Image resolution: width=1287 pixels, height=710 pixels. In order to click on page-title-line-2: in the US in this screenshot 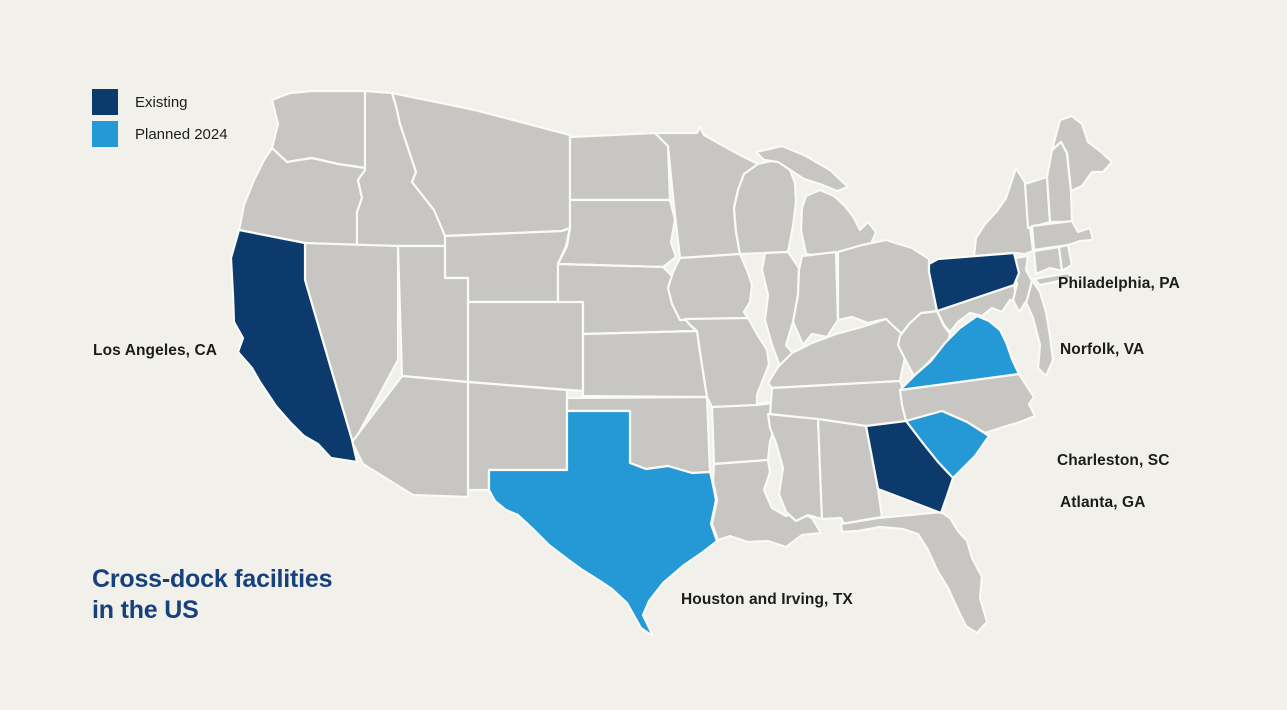, I will do `click(145, 610)`.